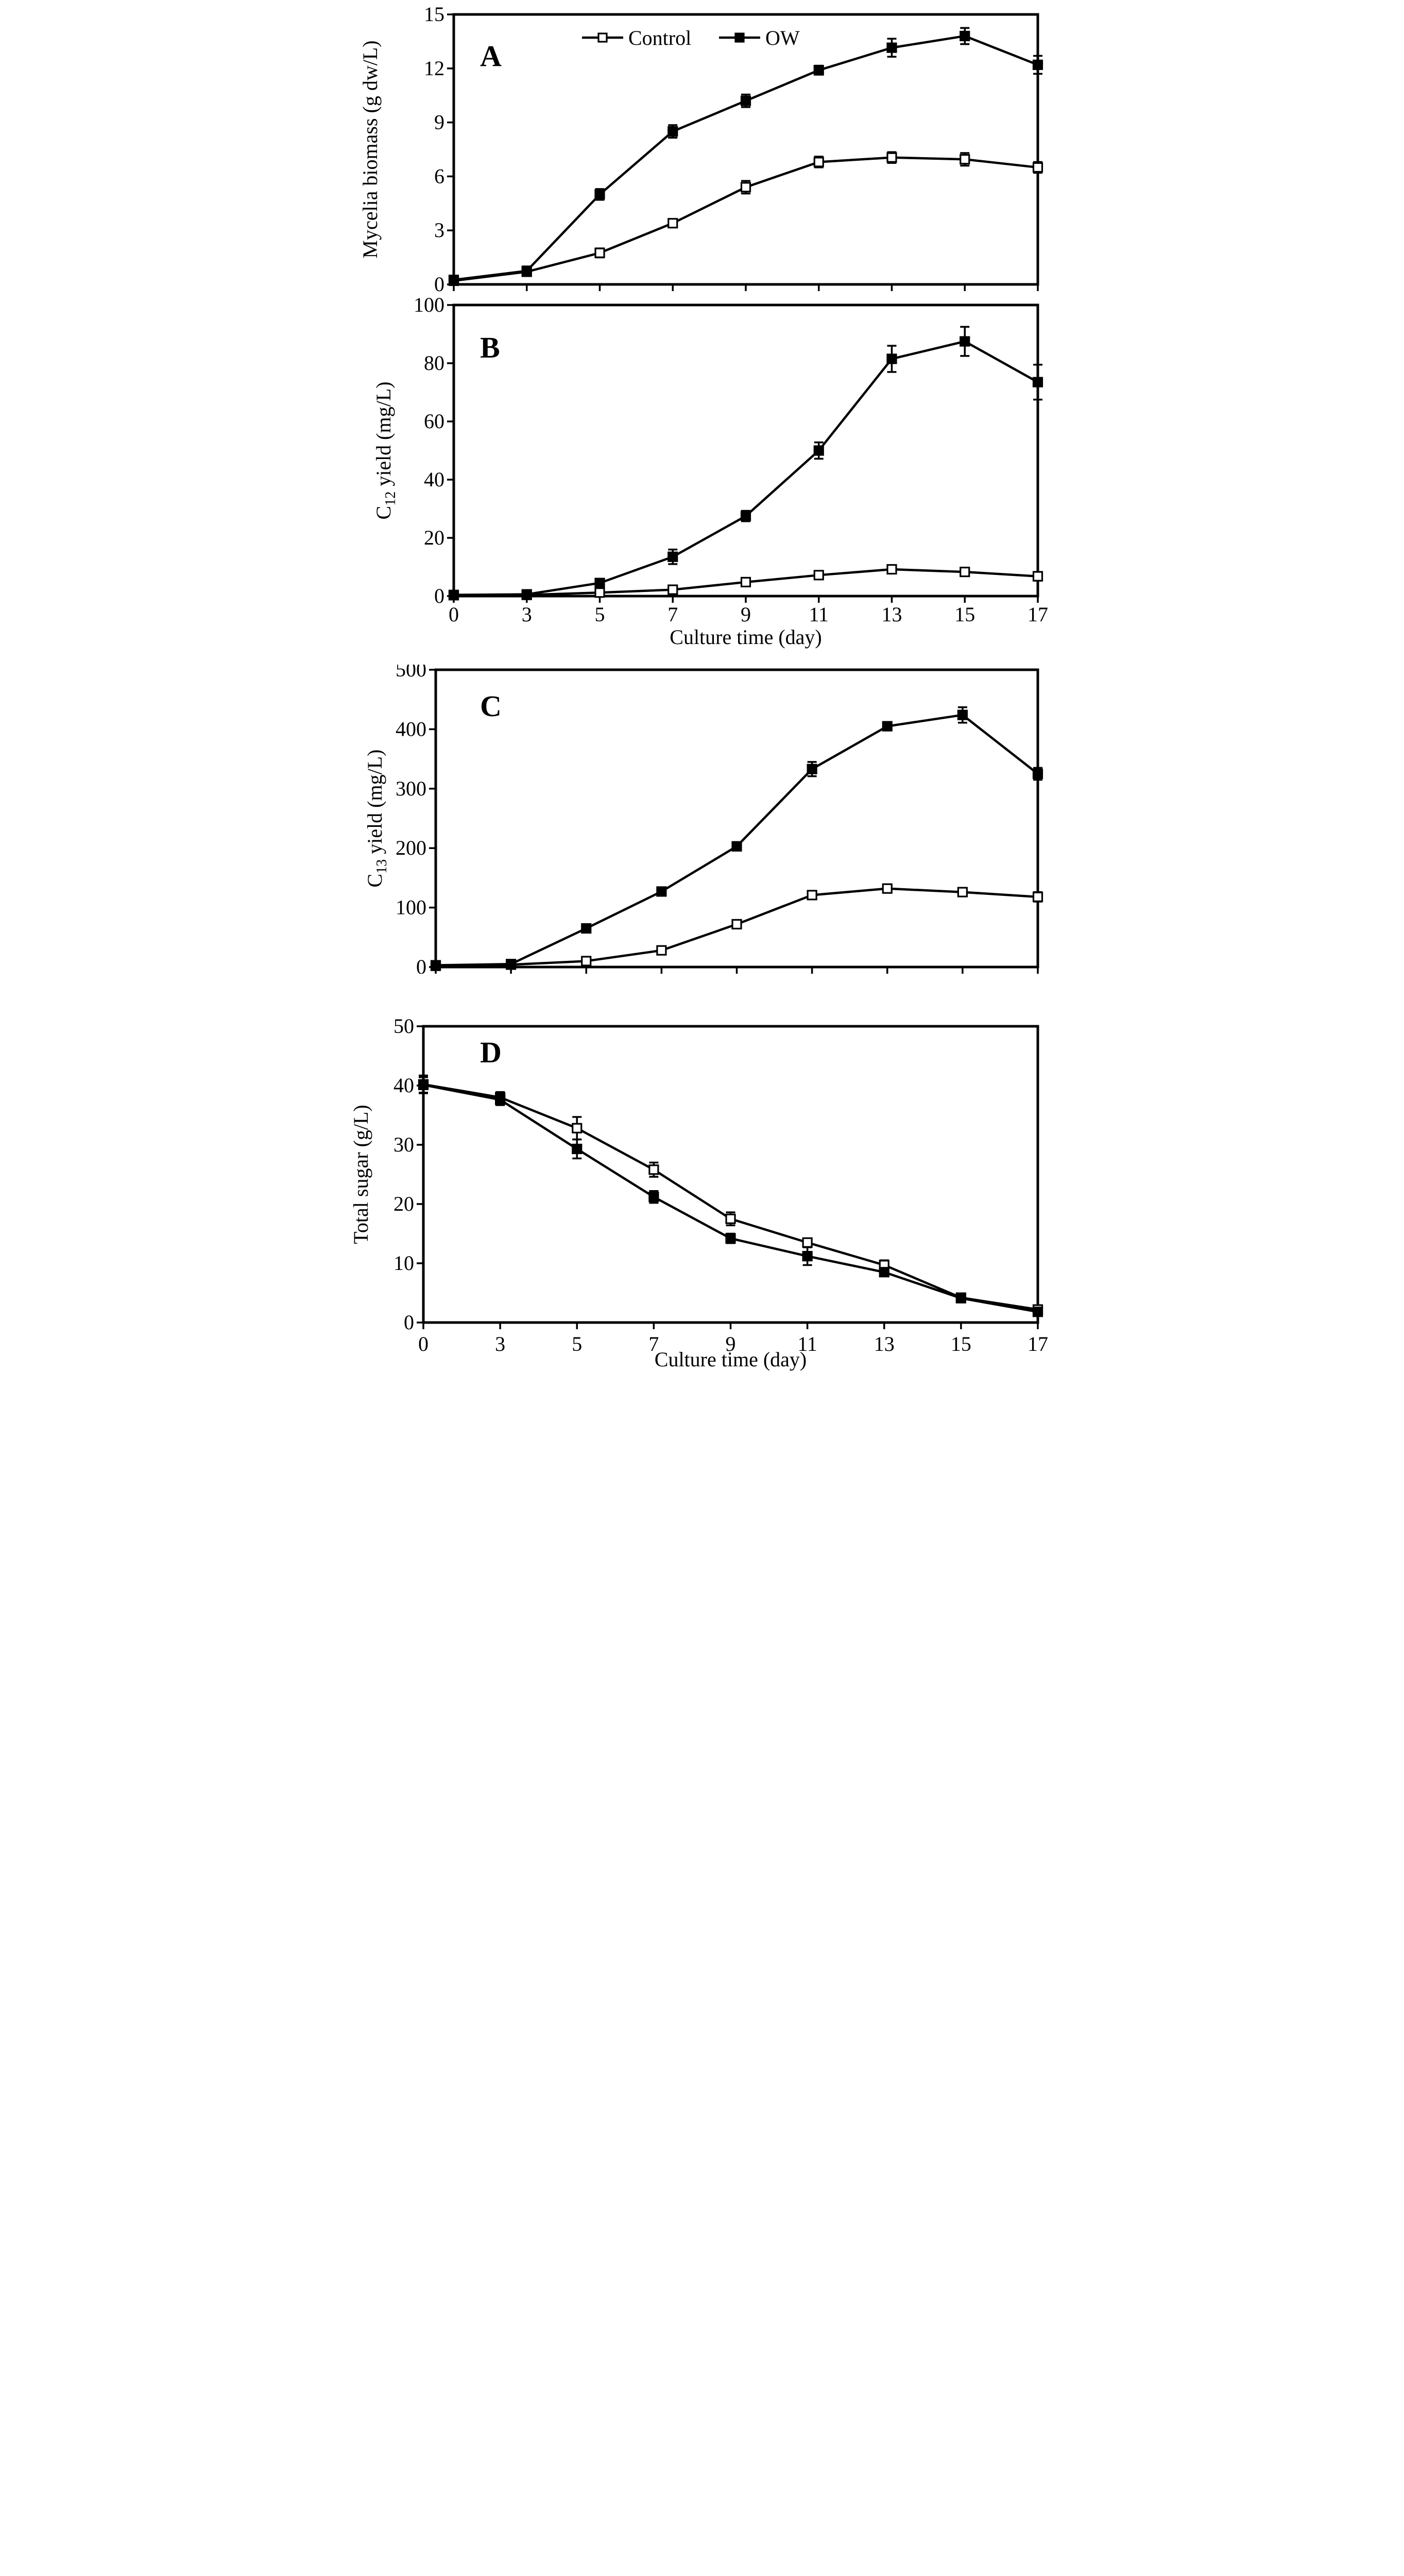 The height and width of the screenshot is (2576, 1404). Describe the element at coordinates (490, 347) in the screenshot. I see `panel-letter: B` at that location.